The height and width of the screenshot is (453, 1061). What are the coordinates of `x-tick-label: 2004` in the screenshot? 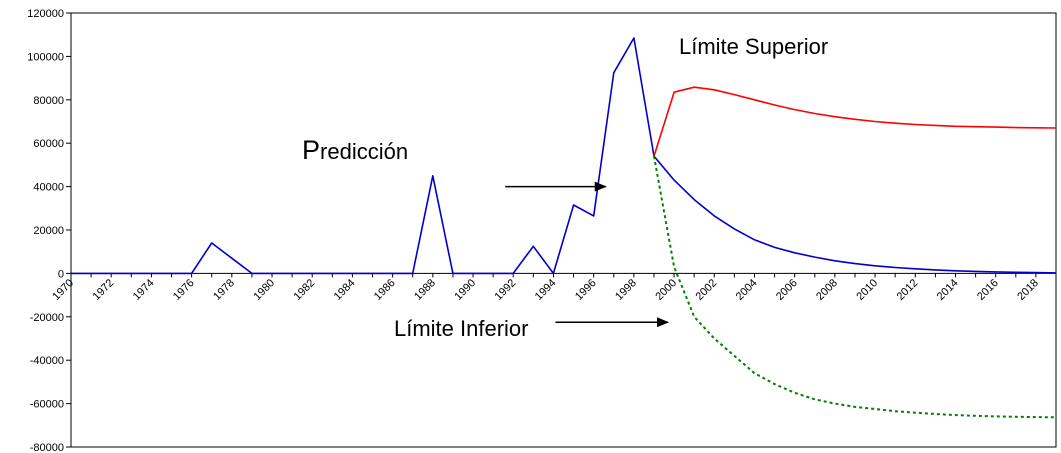 It's located at (747, 290).